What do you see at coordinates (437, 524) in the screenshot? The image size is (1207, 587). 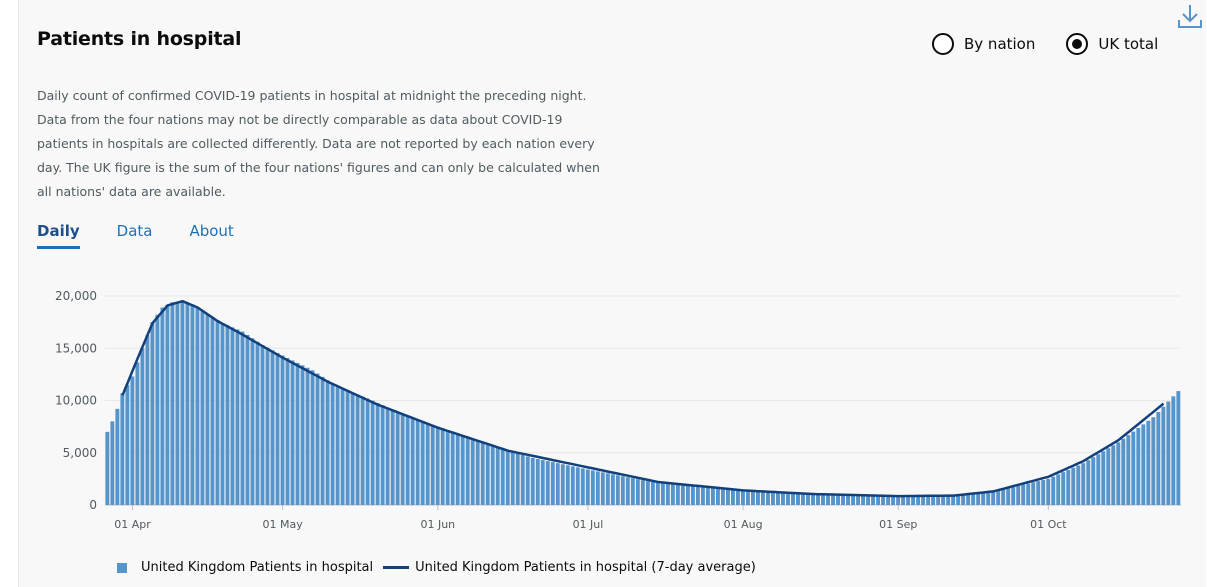 I see `x-tick-label: 01 Jun` at bounding box center [437, 524].